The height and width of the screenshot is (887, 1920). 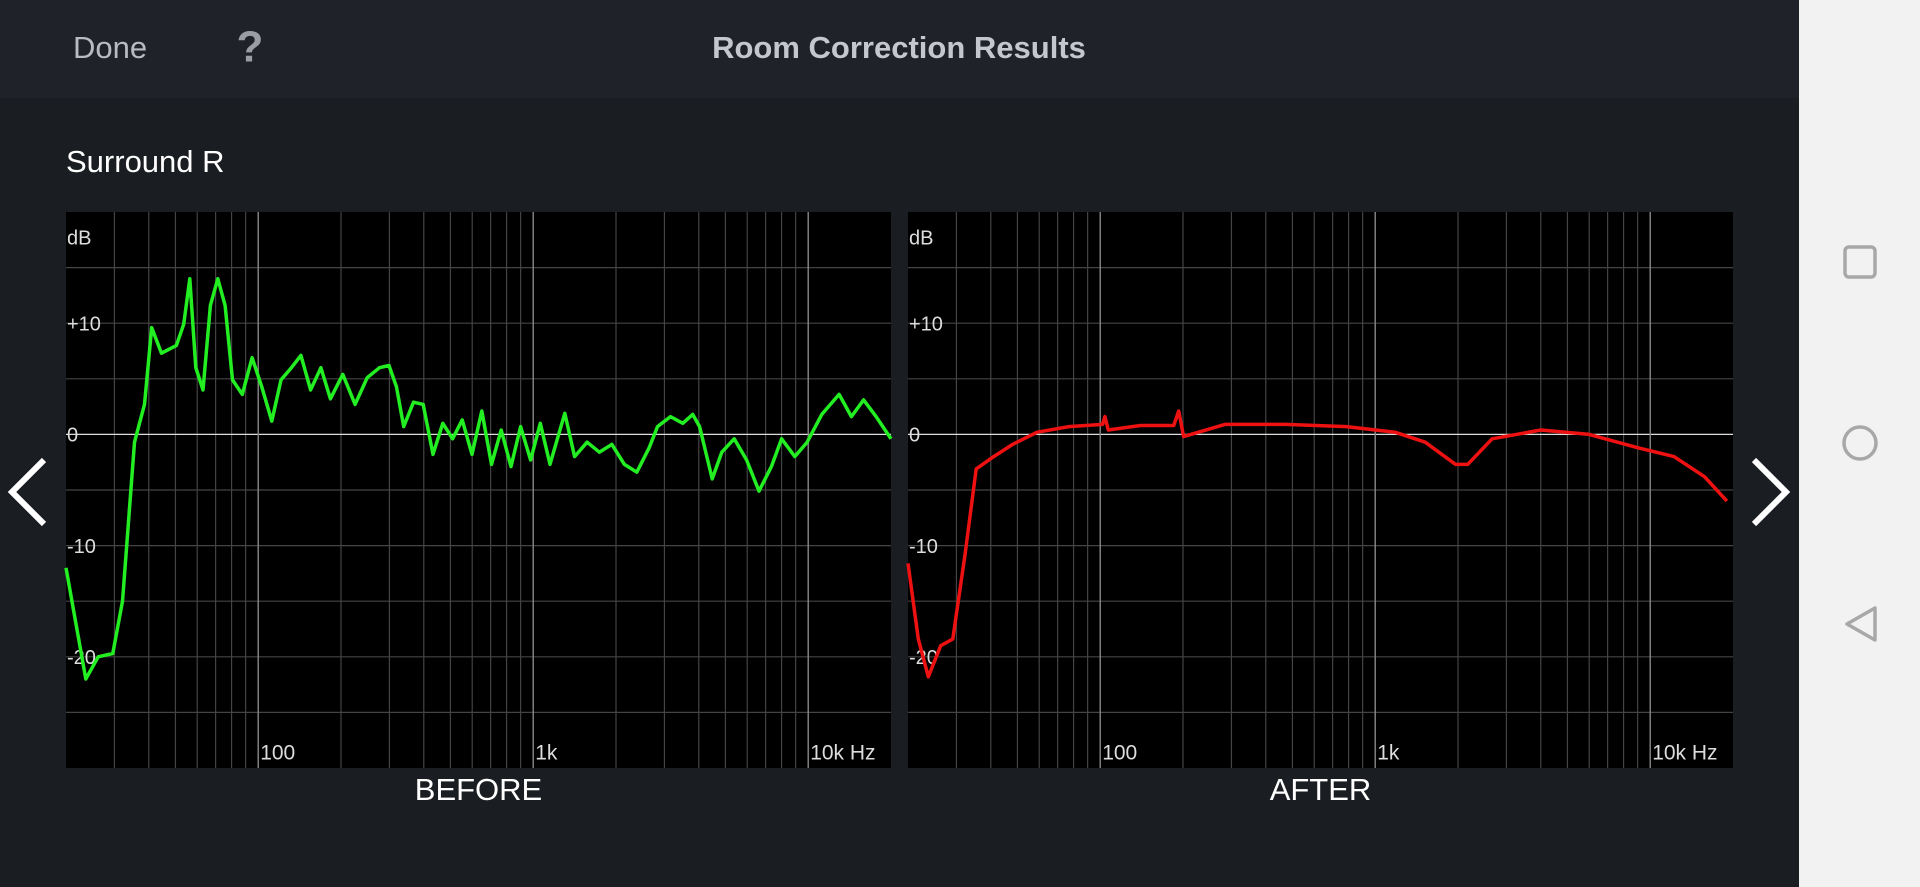 What do you see at coordinates (250, 47) in the screenshot?
I see `help-button: ?` at bounding box center [250, 47].